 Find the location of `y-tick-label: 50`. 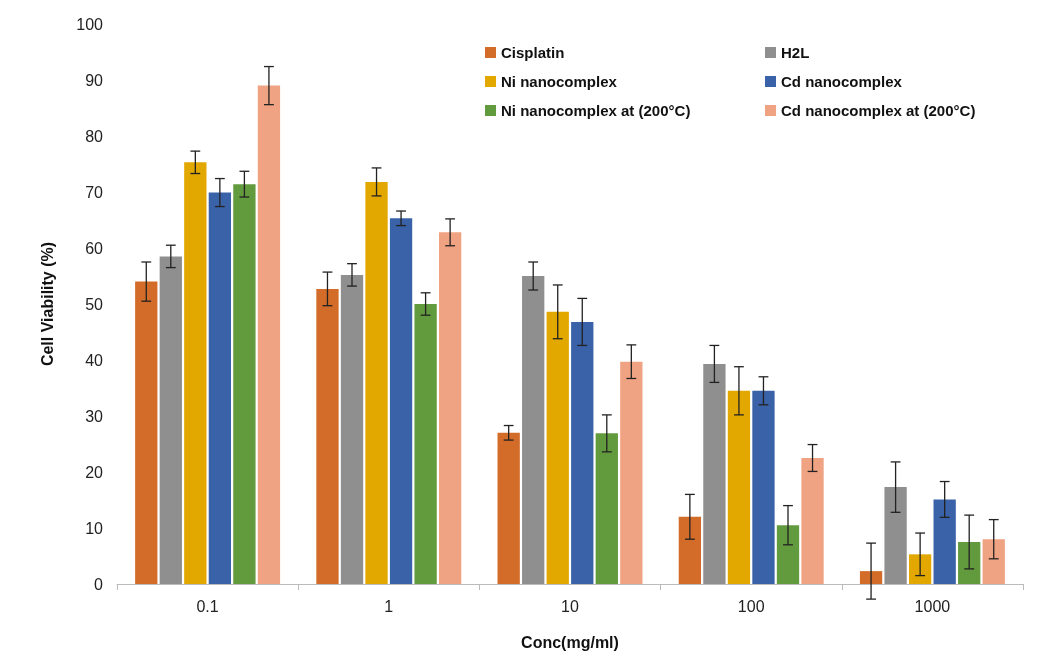

y-tick-label: 50 is located at coordinates (94, 304).